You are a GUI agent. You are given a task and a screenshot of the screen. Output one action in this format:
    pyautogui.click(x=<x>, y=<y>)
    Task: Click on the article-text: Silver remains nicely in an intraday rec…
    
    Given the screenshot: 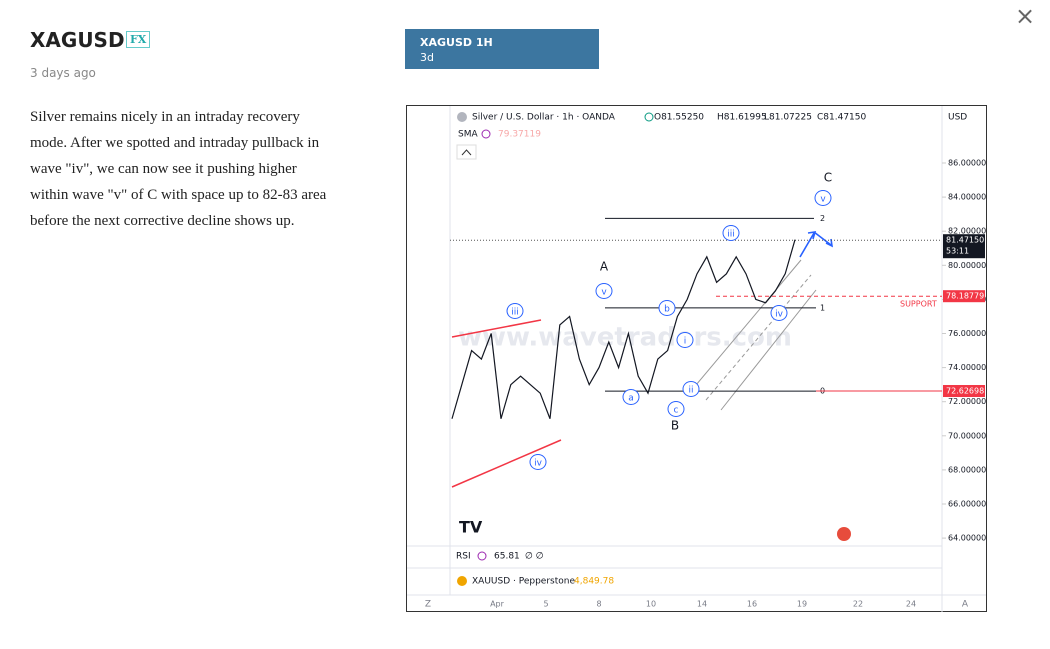 What is the action you would take?
    pyautogui.click(x=178, y=169)
    